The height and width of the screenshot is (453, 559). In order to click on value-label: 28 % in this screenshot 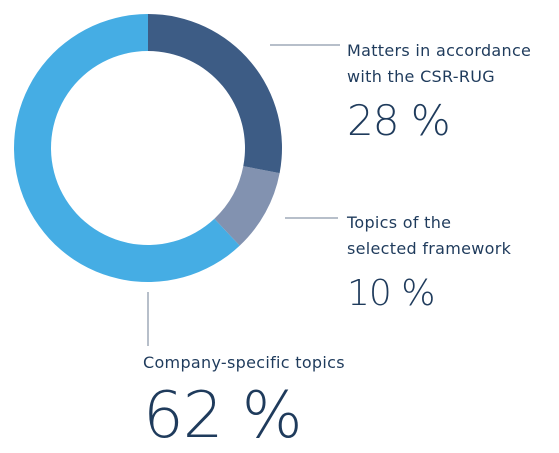, I will do `click(399, 120)`.